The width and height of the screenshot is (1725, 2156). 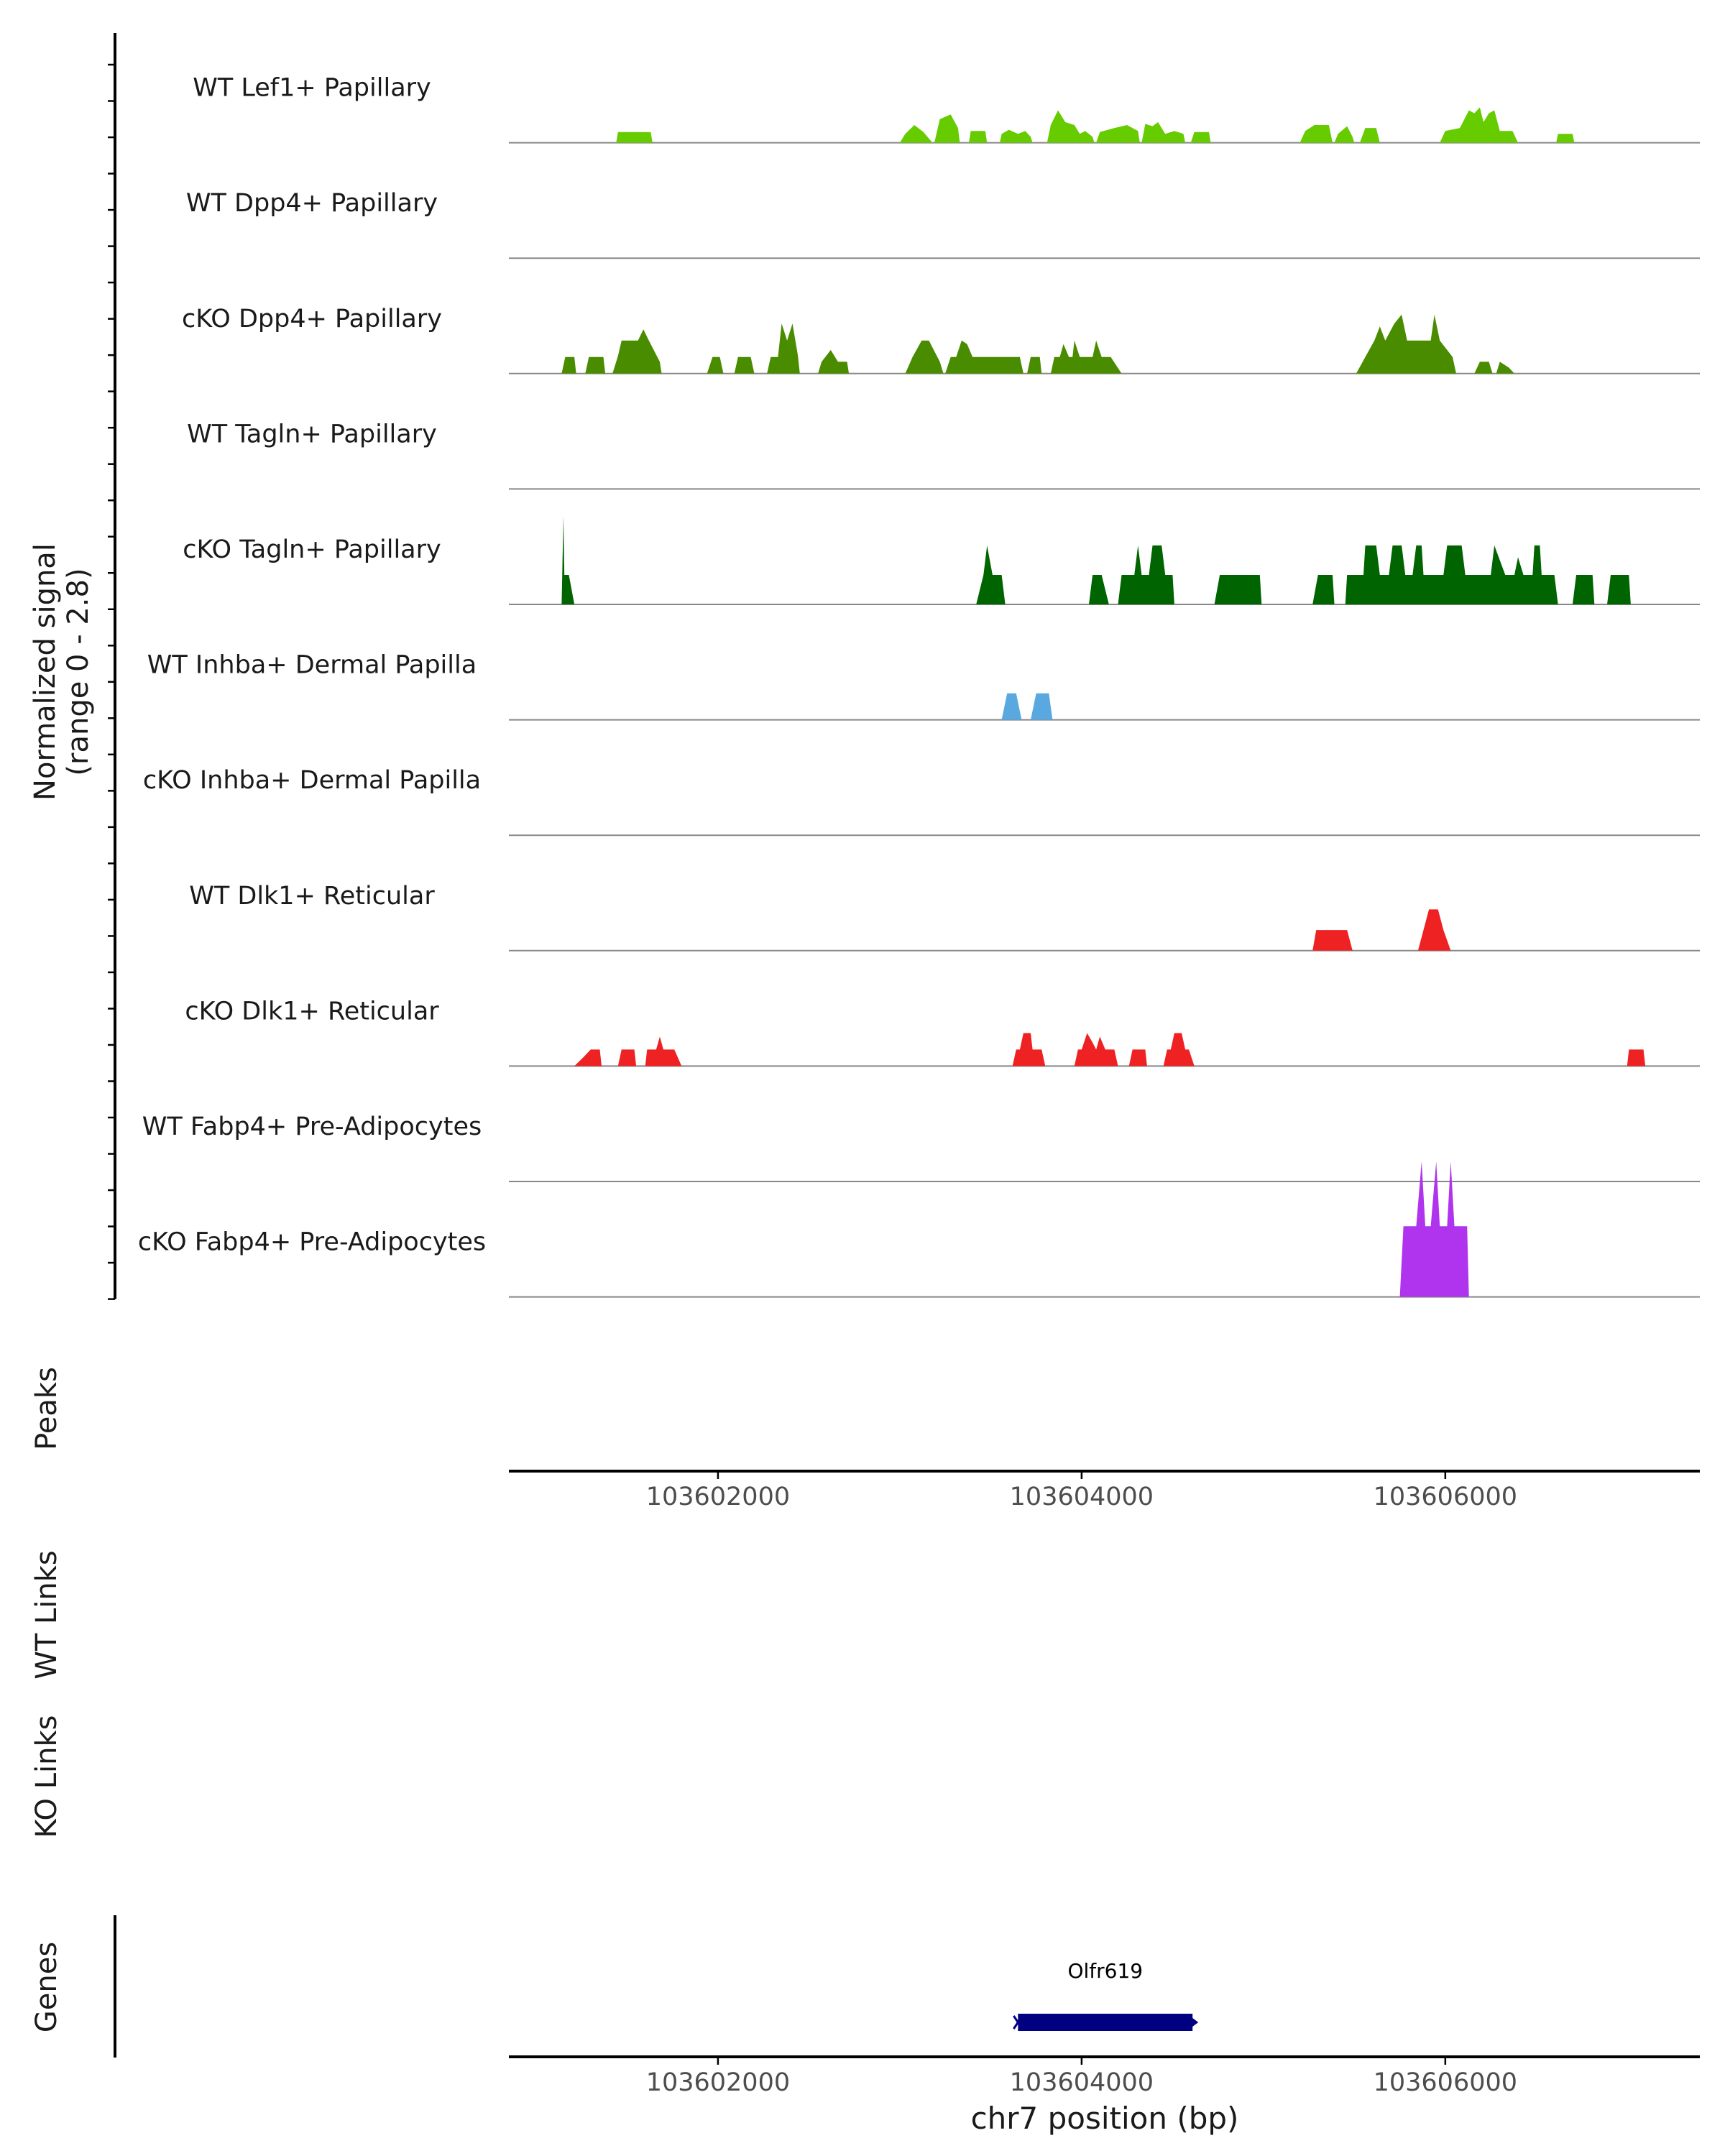 What do you see at coordinates (312, 88) in the screenshot?
I see `track-label: WT Lef1+ Papillary` at bounding box center [312, 88].